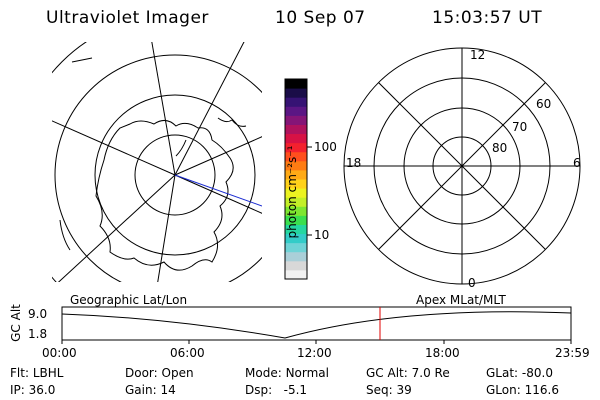 This screenshot has width=600, height=400. What do you see at coordinates (129, 300) in the screenshot?
I see `left-map-caption: Geographic Lat/Lon` at bounding box center [129, 300].